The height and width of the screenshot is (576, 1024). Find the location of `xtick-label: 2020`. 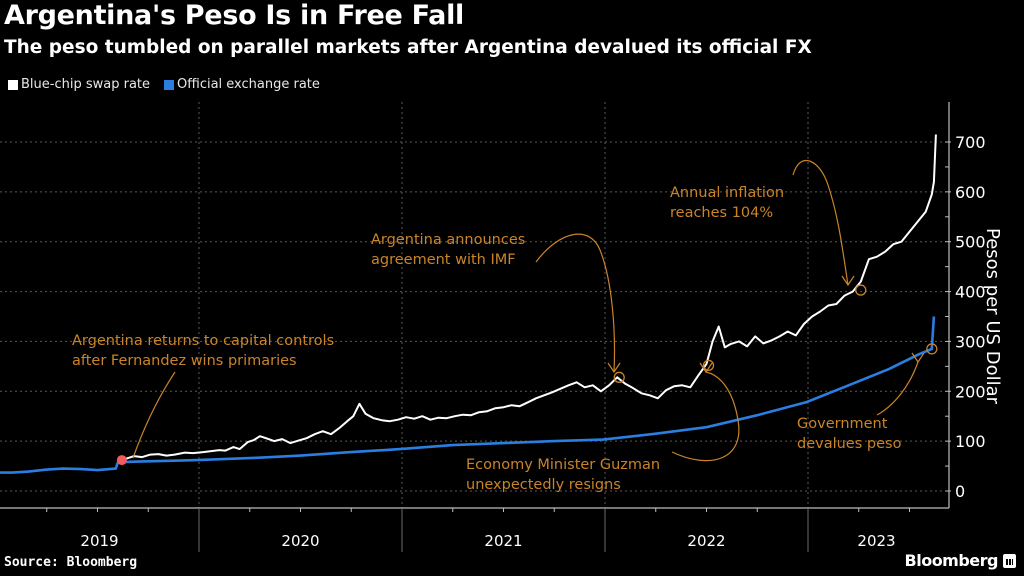

xtick-label: 2020 is located at coordinates (300, 541).